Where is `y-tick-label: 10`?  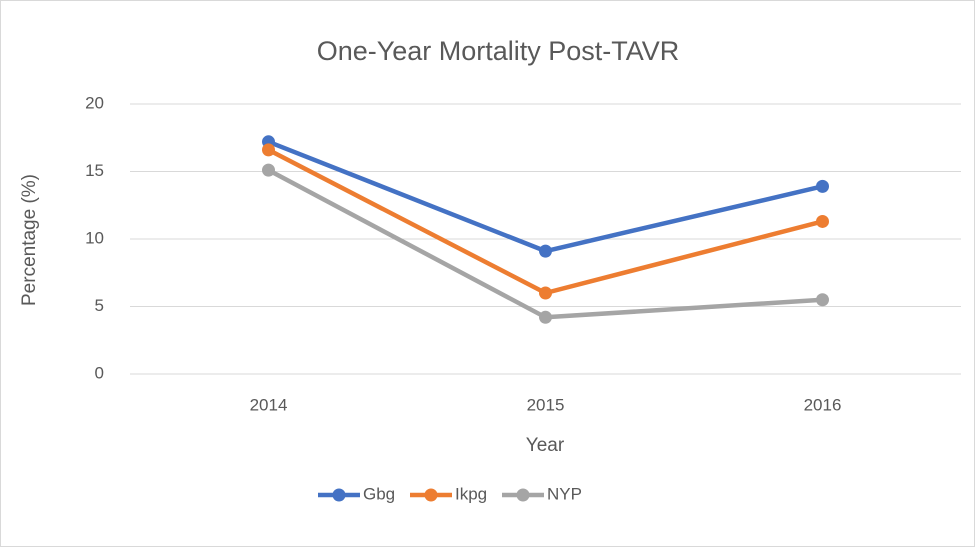 y-tick-label: 10 is located at coordinates (94, 237).